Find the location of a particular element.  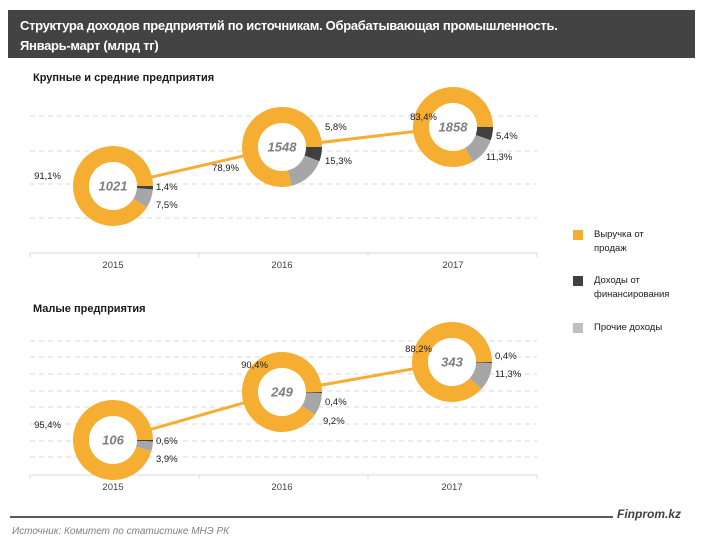

brand-logo: Finprom.kz is located at coordinates (649, 514).